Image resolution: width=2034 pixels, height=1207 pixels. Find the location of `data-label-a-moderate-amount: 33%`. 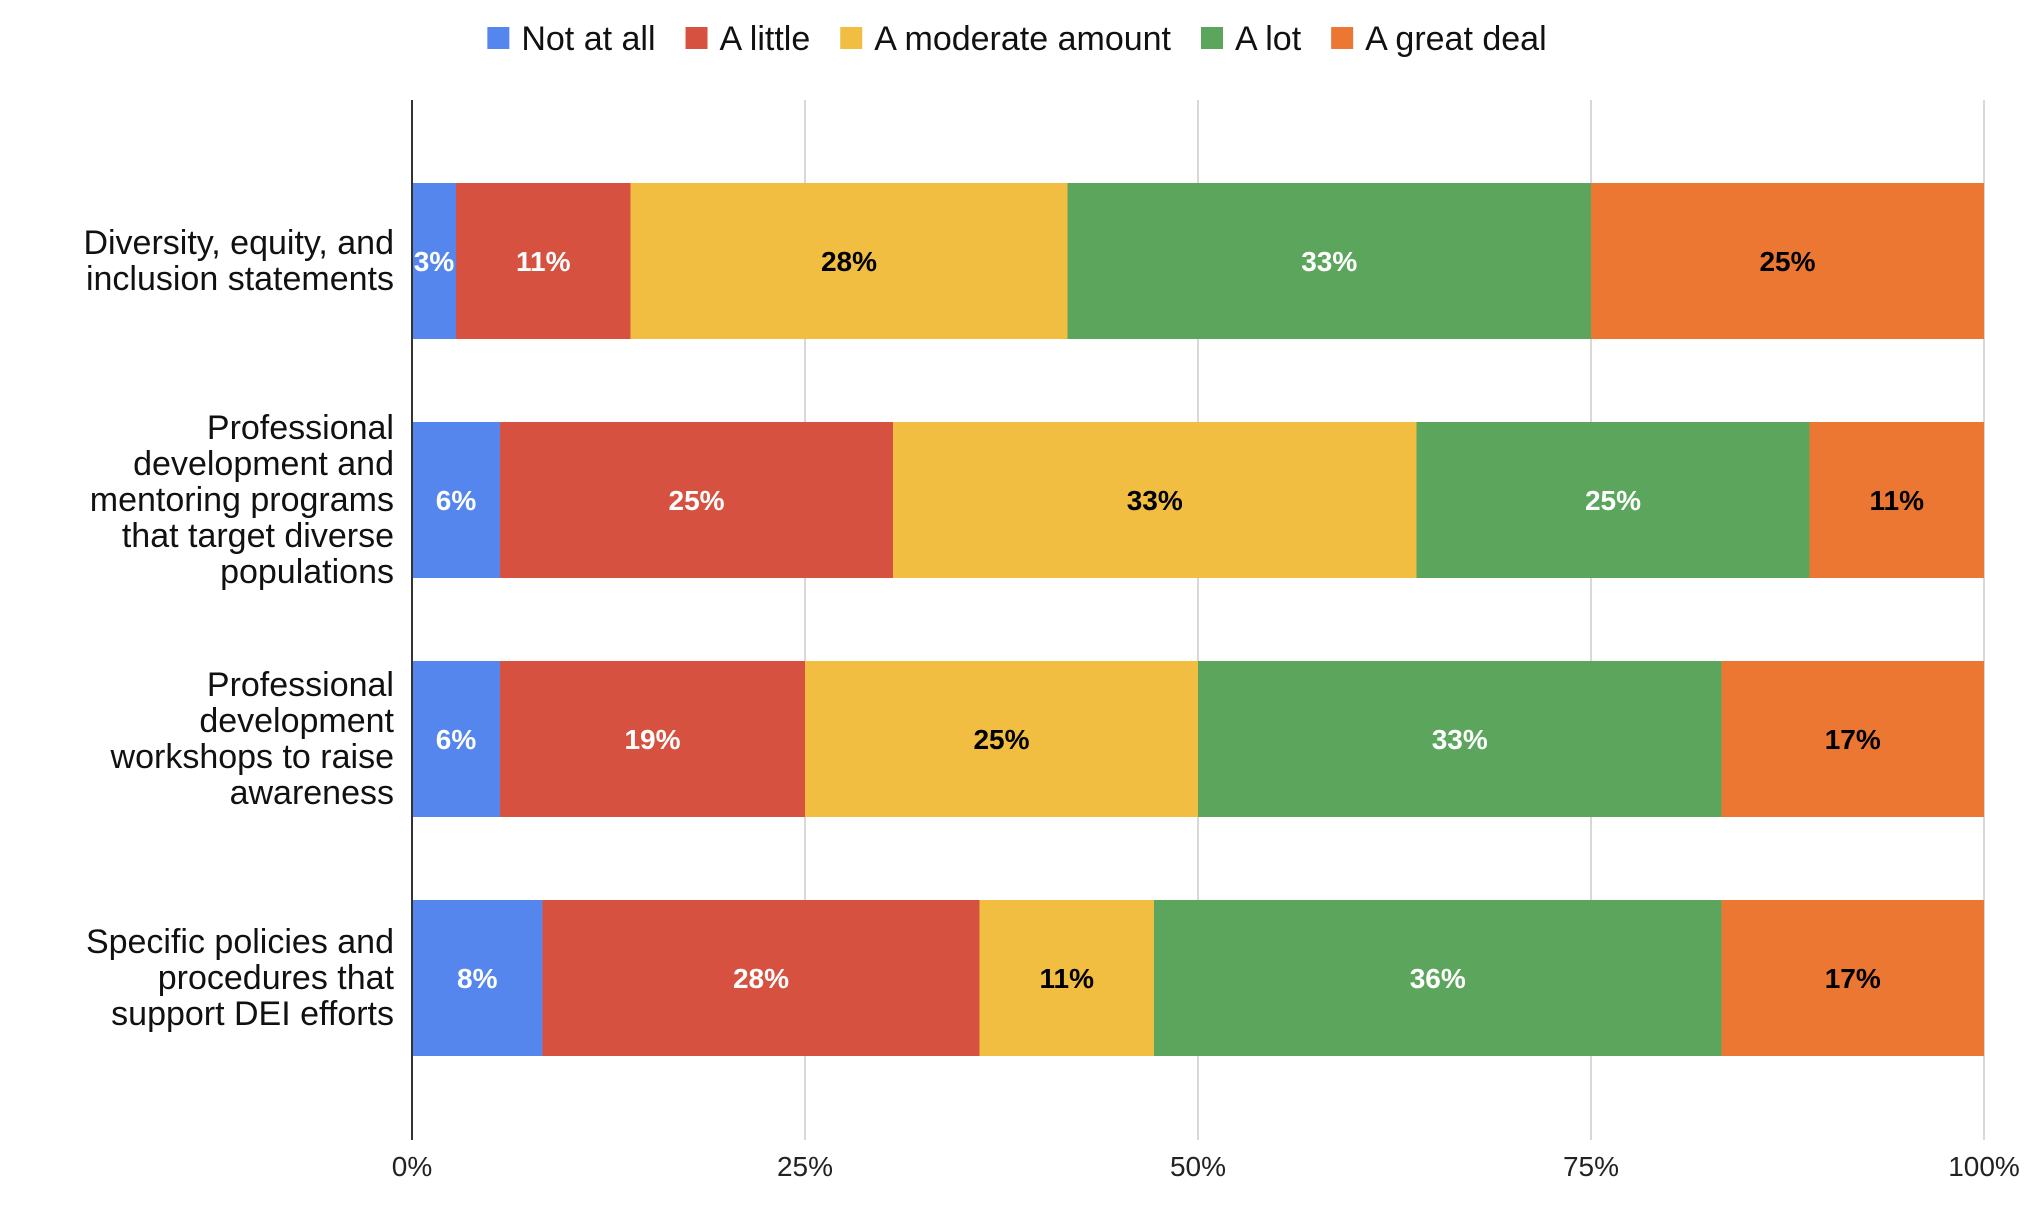

data-label-a-moderate-amount: 33% is located at coordinates (1155, 500).